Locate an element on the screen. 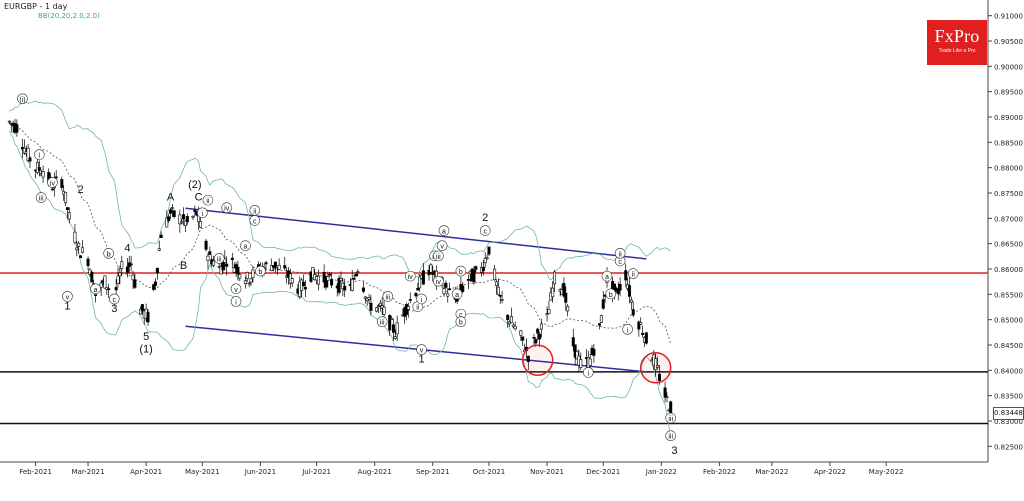  x-tick-label: Feb-2022 is located at coordinates (719, 472).